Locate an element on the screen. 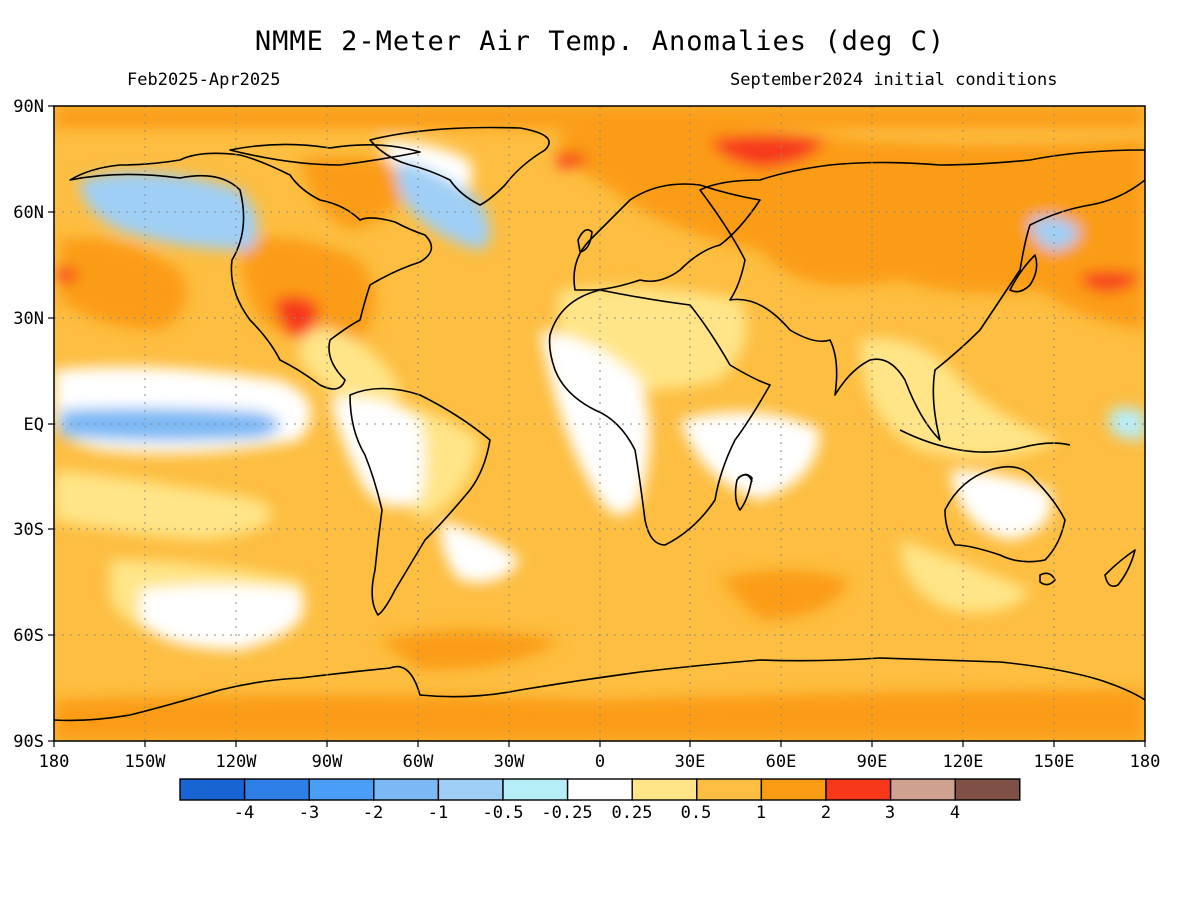 Image resolution: width=1200 pixels, height=900 pixels. legend-label: 3 is located at coordinates (890, 813).